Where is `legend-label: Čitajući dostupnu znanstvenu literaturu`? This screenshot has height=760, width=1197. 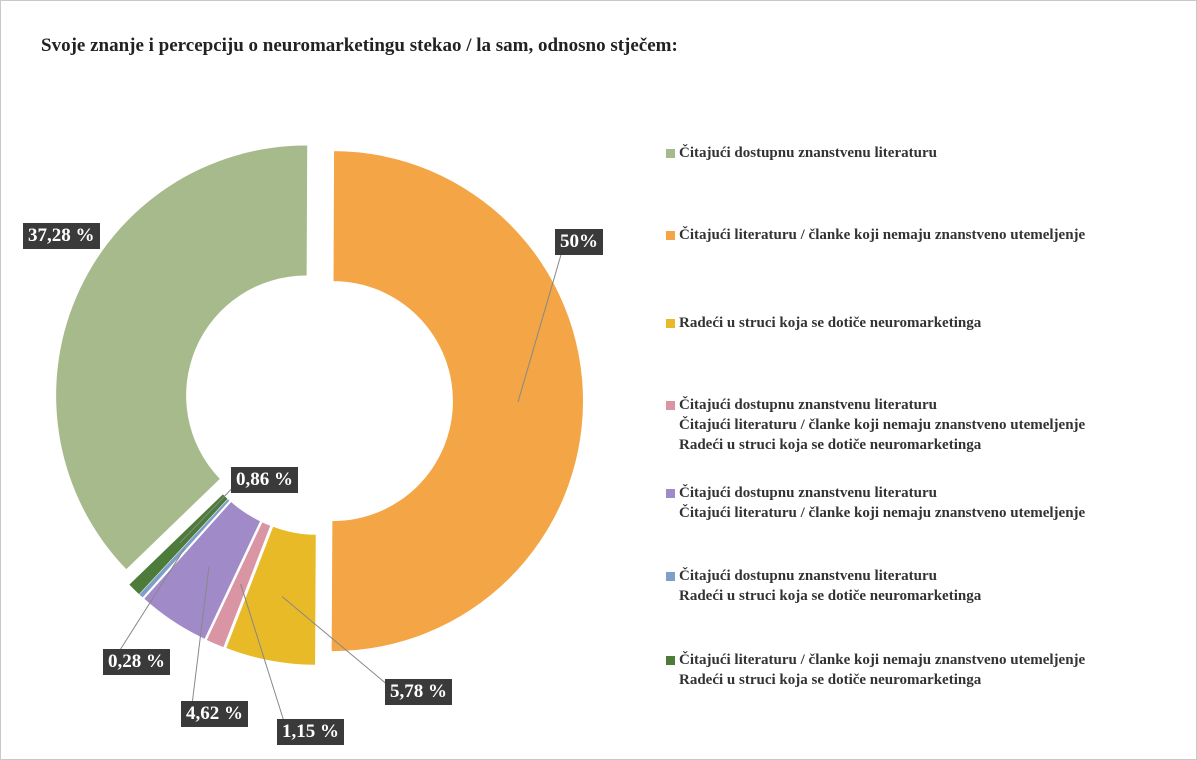 legend-label: Čitajući dostupnu znanstvenu literaturu is located at coordinates (808, 153).